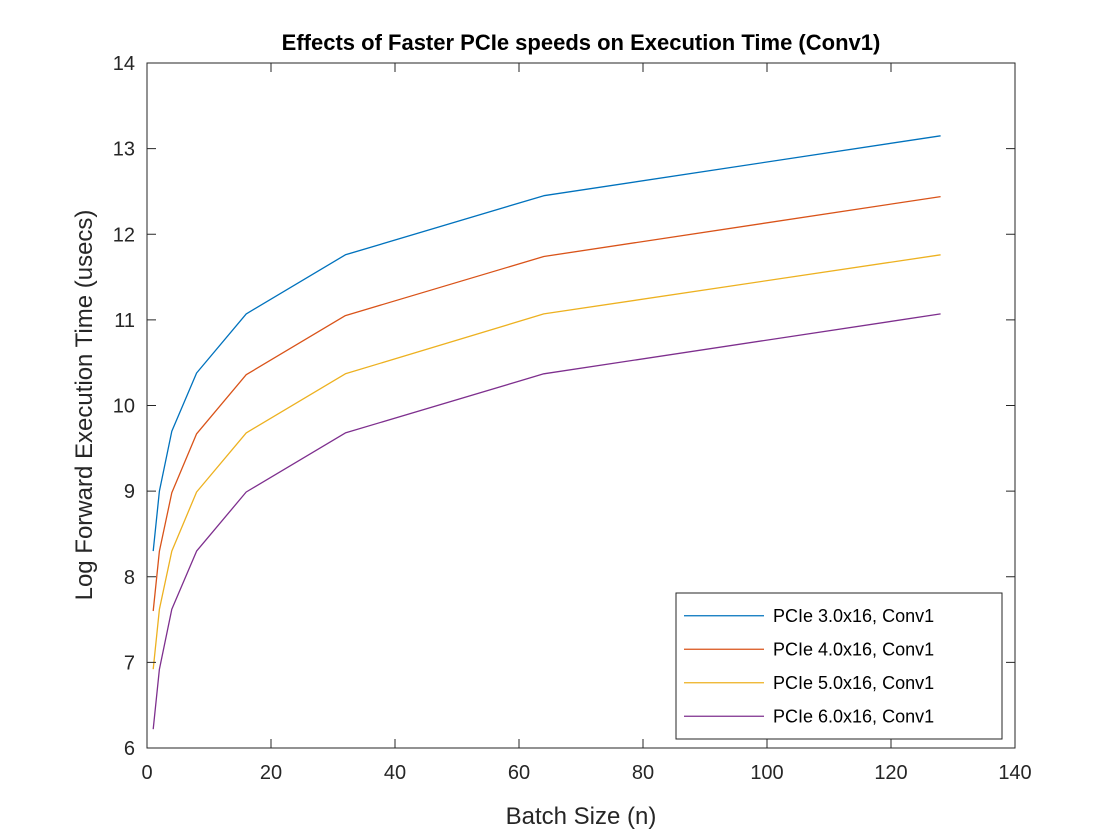 The height and width of the screenshot is (840, 1120). What do you see at coordinates (271, 773) in the screenshot?
I see `x-tick-label: 20` at bounding box center [271, 773].